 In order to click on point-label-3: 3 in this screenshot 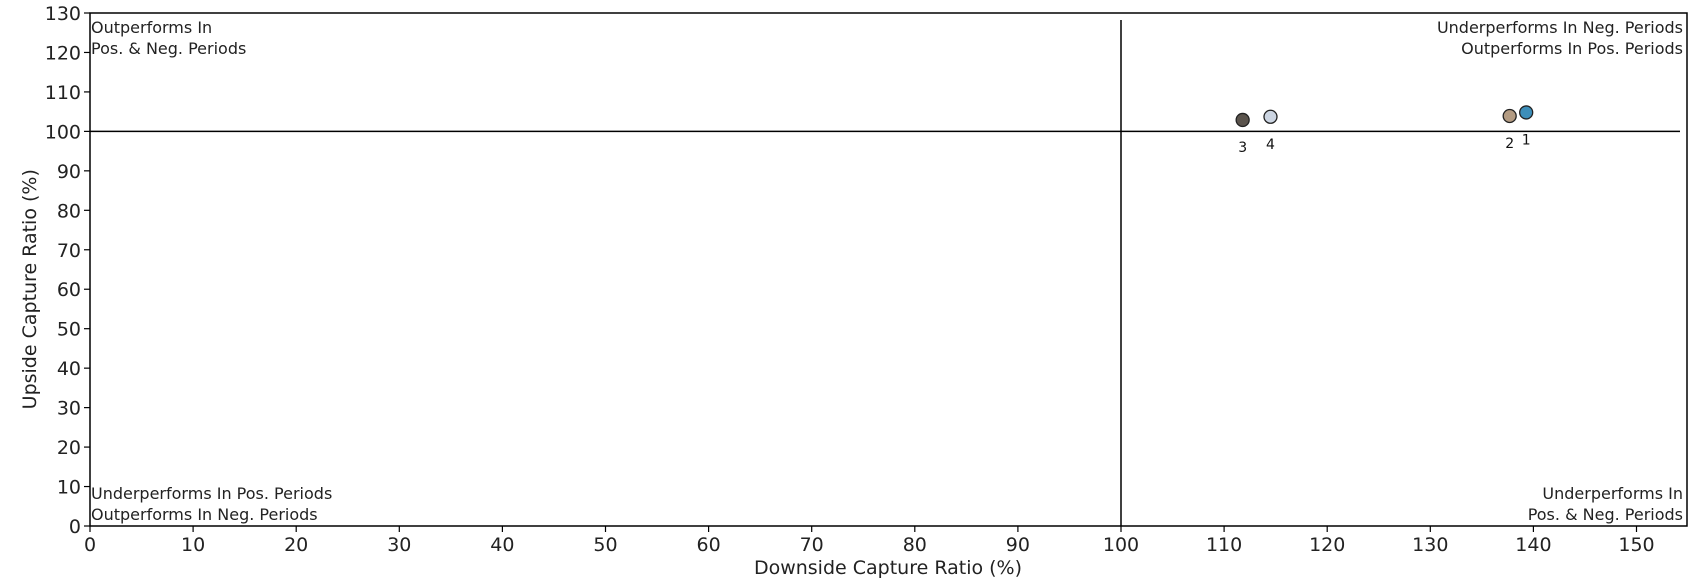, I will do `click(1242, 148)`.